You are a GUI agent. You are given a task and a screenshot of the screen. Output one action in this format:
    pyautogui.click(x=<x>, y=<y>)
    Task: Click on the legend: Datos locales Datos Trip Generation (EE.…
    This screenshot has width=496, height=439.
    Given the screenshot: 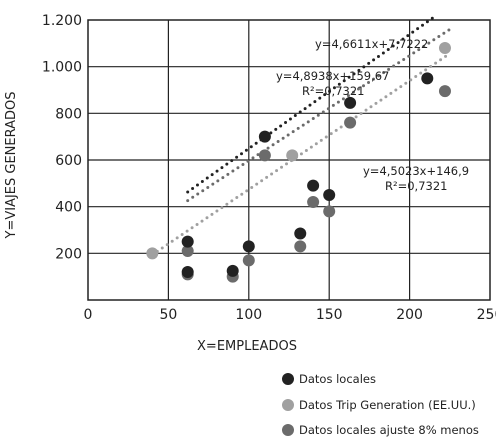 What is the action you would take?
    pyautogui.click(x=380, y=404)
    